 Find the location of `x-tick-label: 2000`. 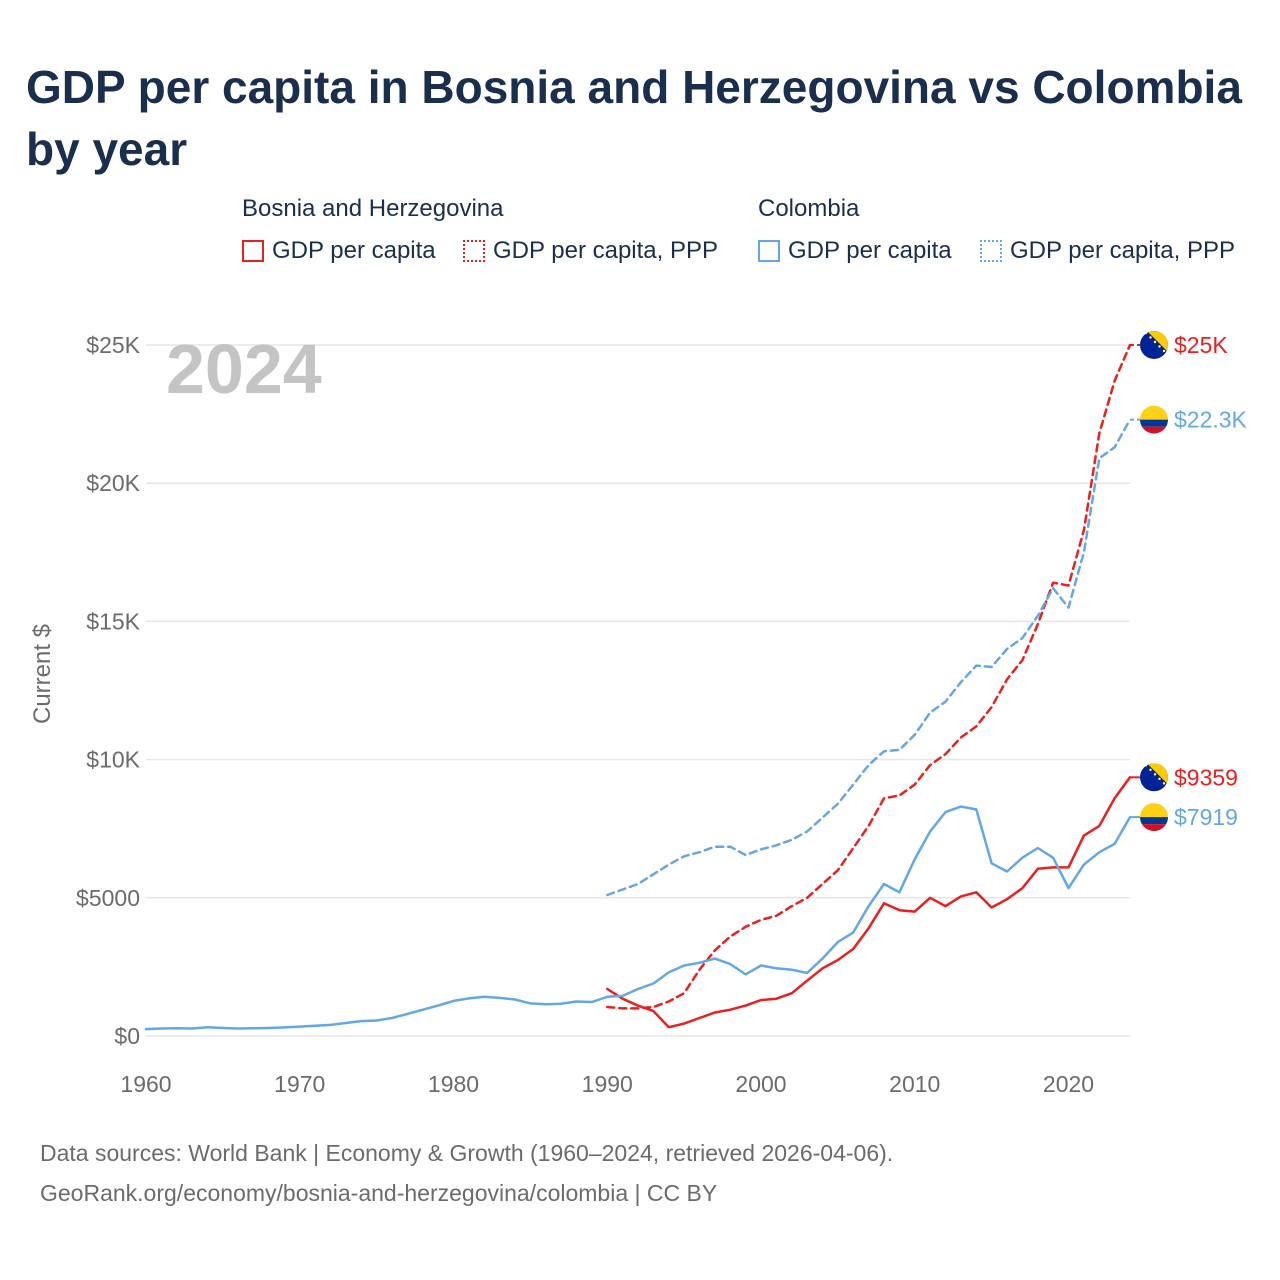

x-tick-label: 2000 is located at coordinates (760, 1084).